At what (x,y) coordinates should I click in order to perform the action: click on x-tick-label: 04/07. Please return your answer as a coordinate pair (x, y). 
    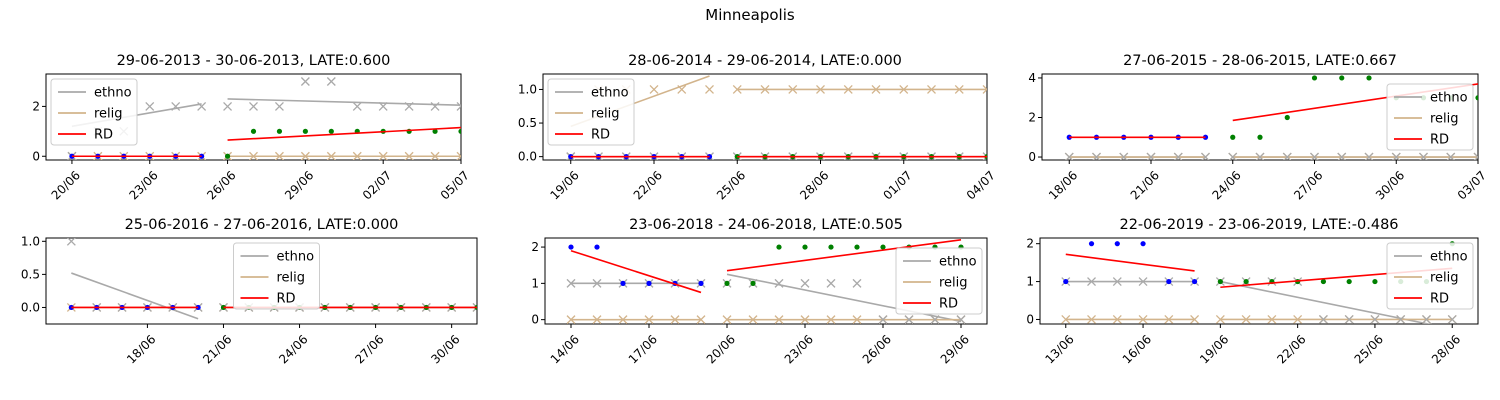
    Looking at the image, I should click on (981, 185).